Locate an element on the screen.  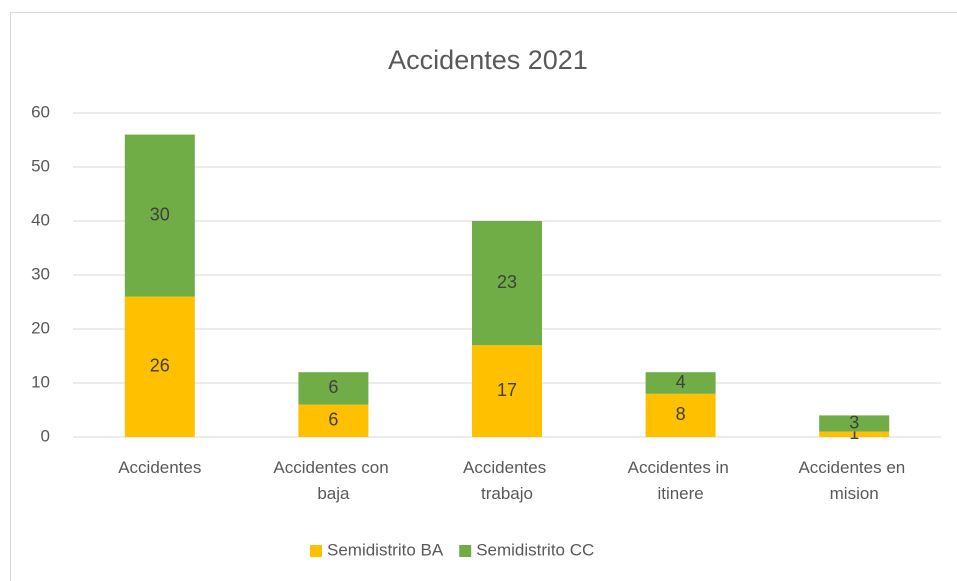
y-tick-label: 50 is located at coordinates (40, 165).